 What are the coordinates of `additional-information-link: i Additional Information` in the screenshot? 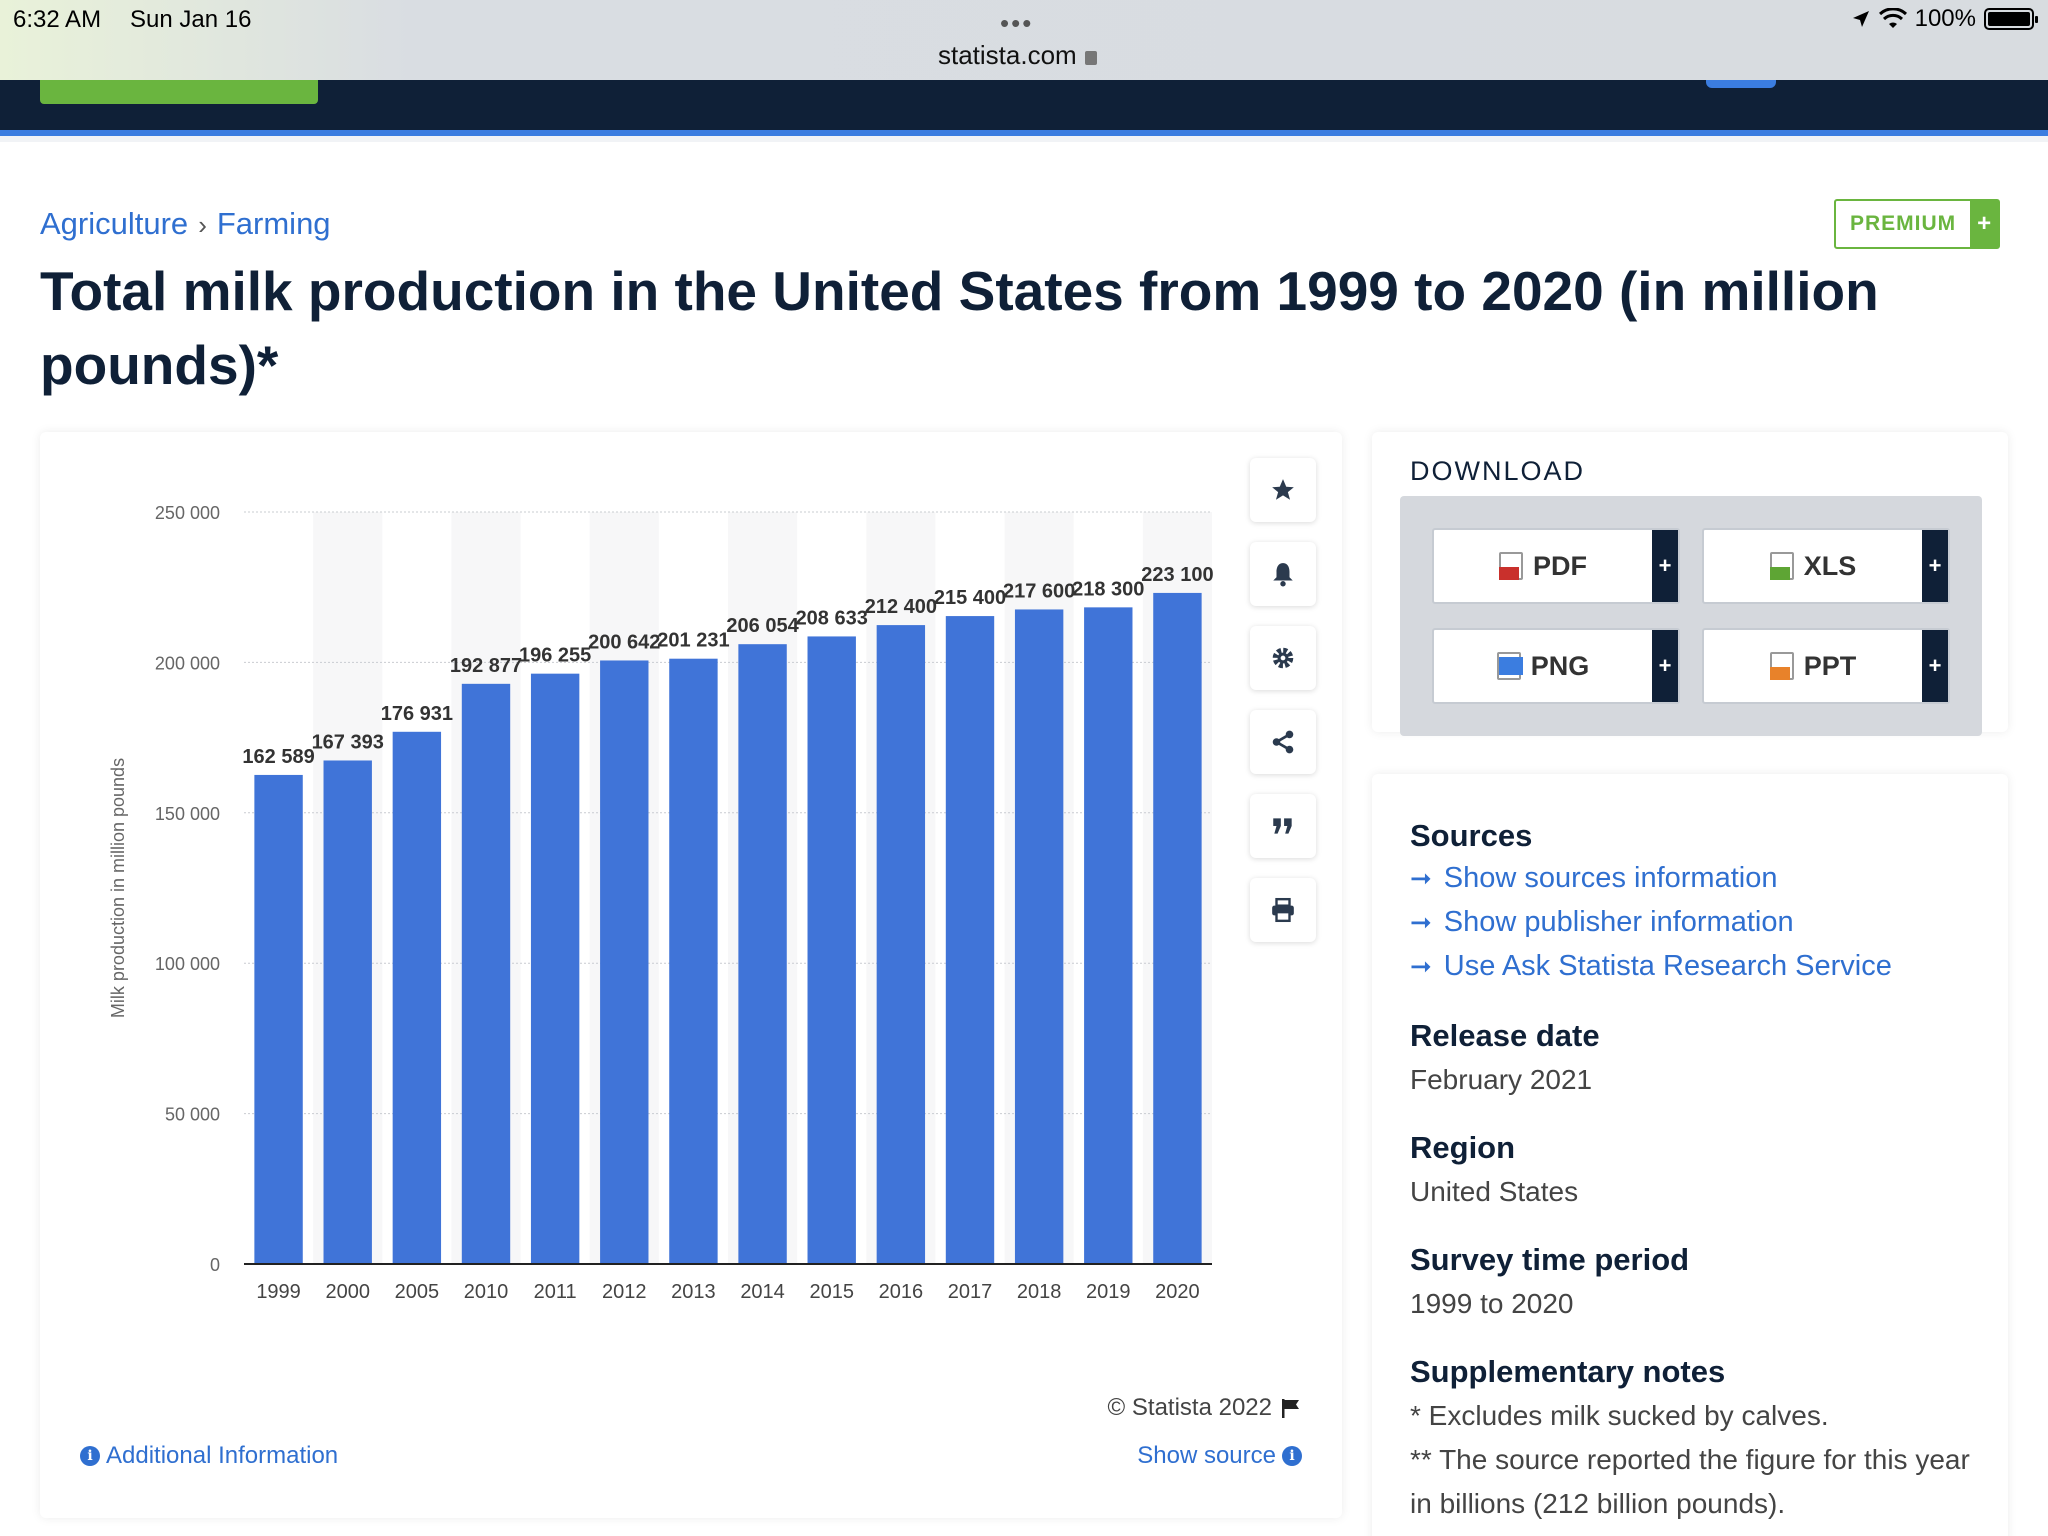 It's located at (209, 1456).